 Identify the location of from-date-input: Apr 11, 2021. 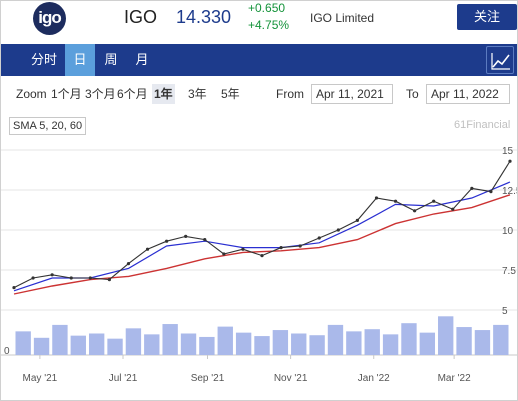
(352, 94).